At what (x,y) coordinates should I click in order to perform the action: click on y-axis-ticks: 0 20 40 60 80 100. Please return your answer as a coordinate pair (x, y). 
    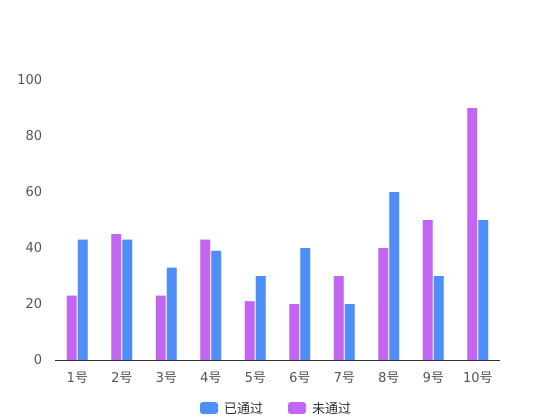
    Looking at the image, I should click on (29, 220).